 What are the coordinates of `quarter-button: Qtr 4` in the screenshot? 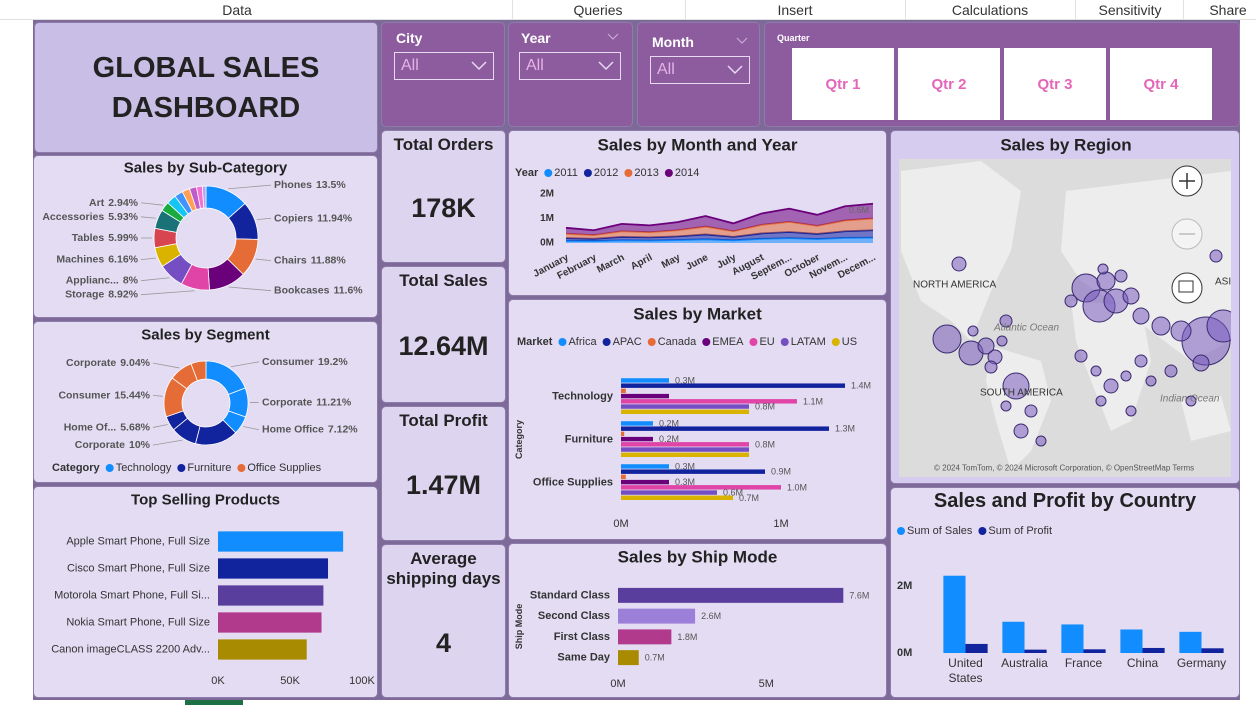 It's located at (1161, 84).